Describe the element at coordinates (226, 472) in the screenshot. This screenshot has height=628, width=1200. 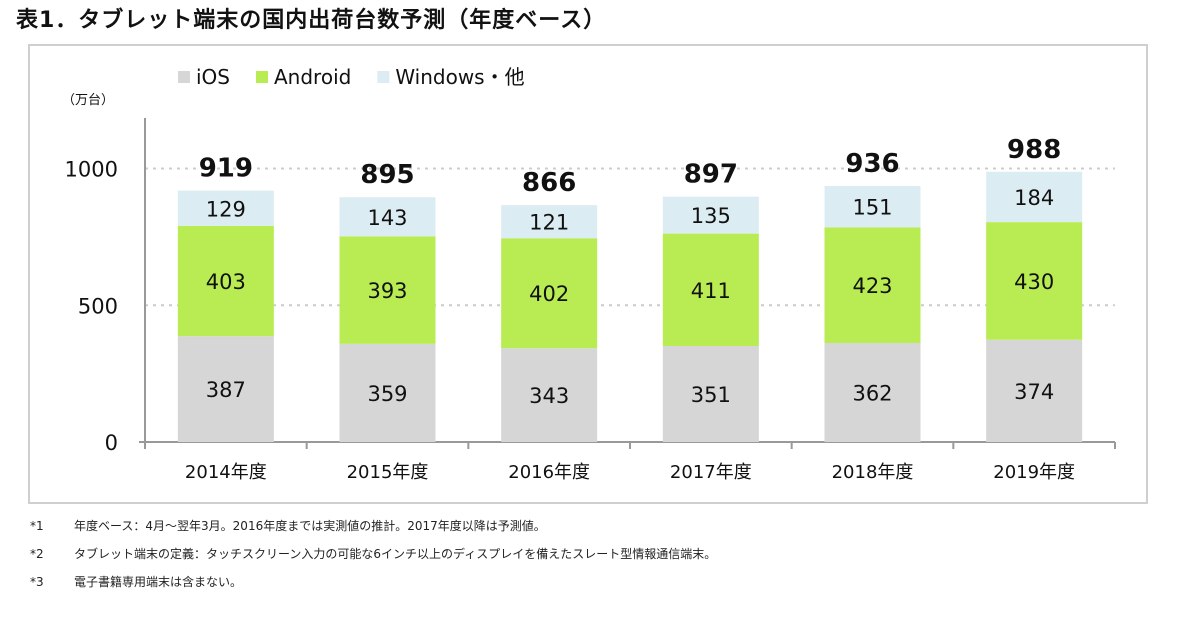
I see `x-tick-label-0: 2014年度` at that location.